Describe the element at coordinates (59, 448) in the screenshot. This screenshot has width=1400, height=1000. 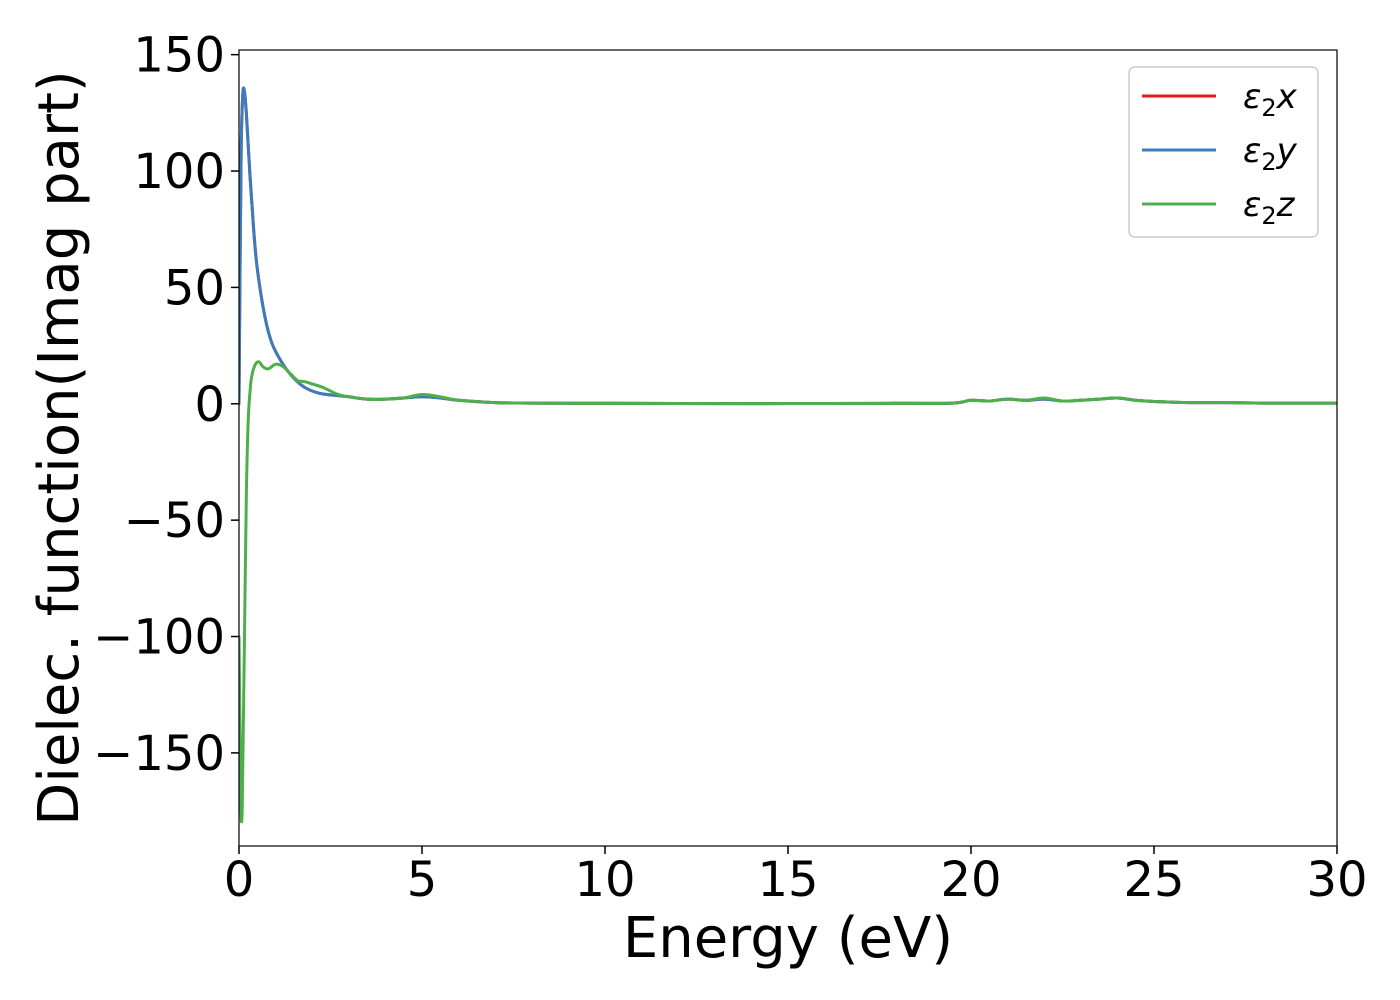
I see `y-axis-label: Dielec. function(Imag part)` at that location.